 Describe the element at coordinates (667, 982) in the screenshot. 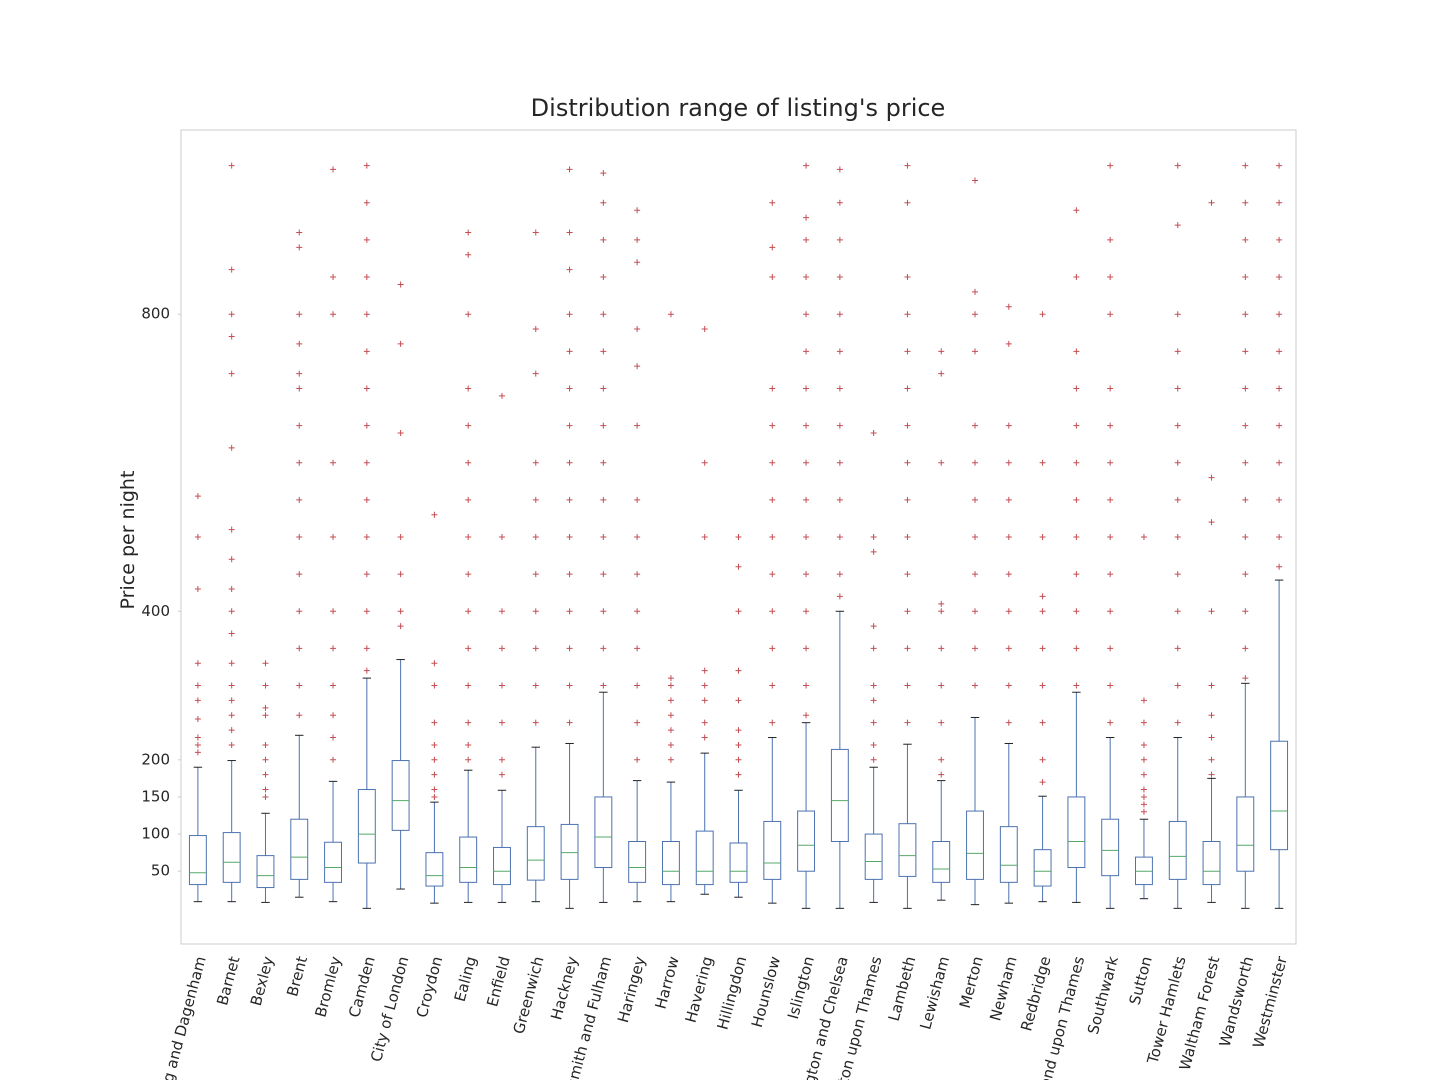

I see `x-tick-label: Harrow` at that location.